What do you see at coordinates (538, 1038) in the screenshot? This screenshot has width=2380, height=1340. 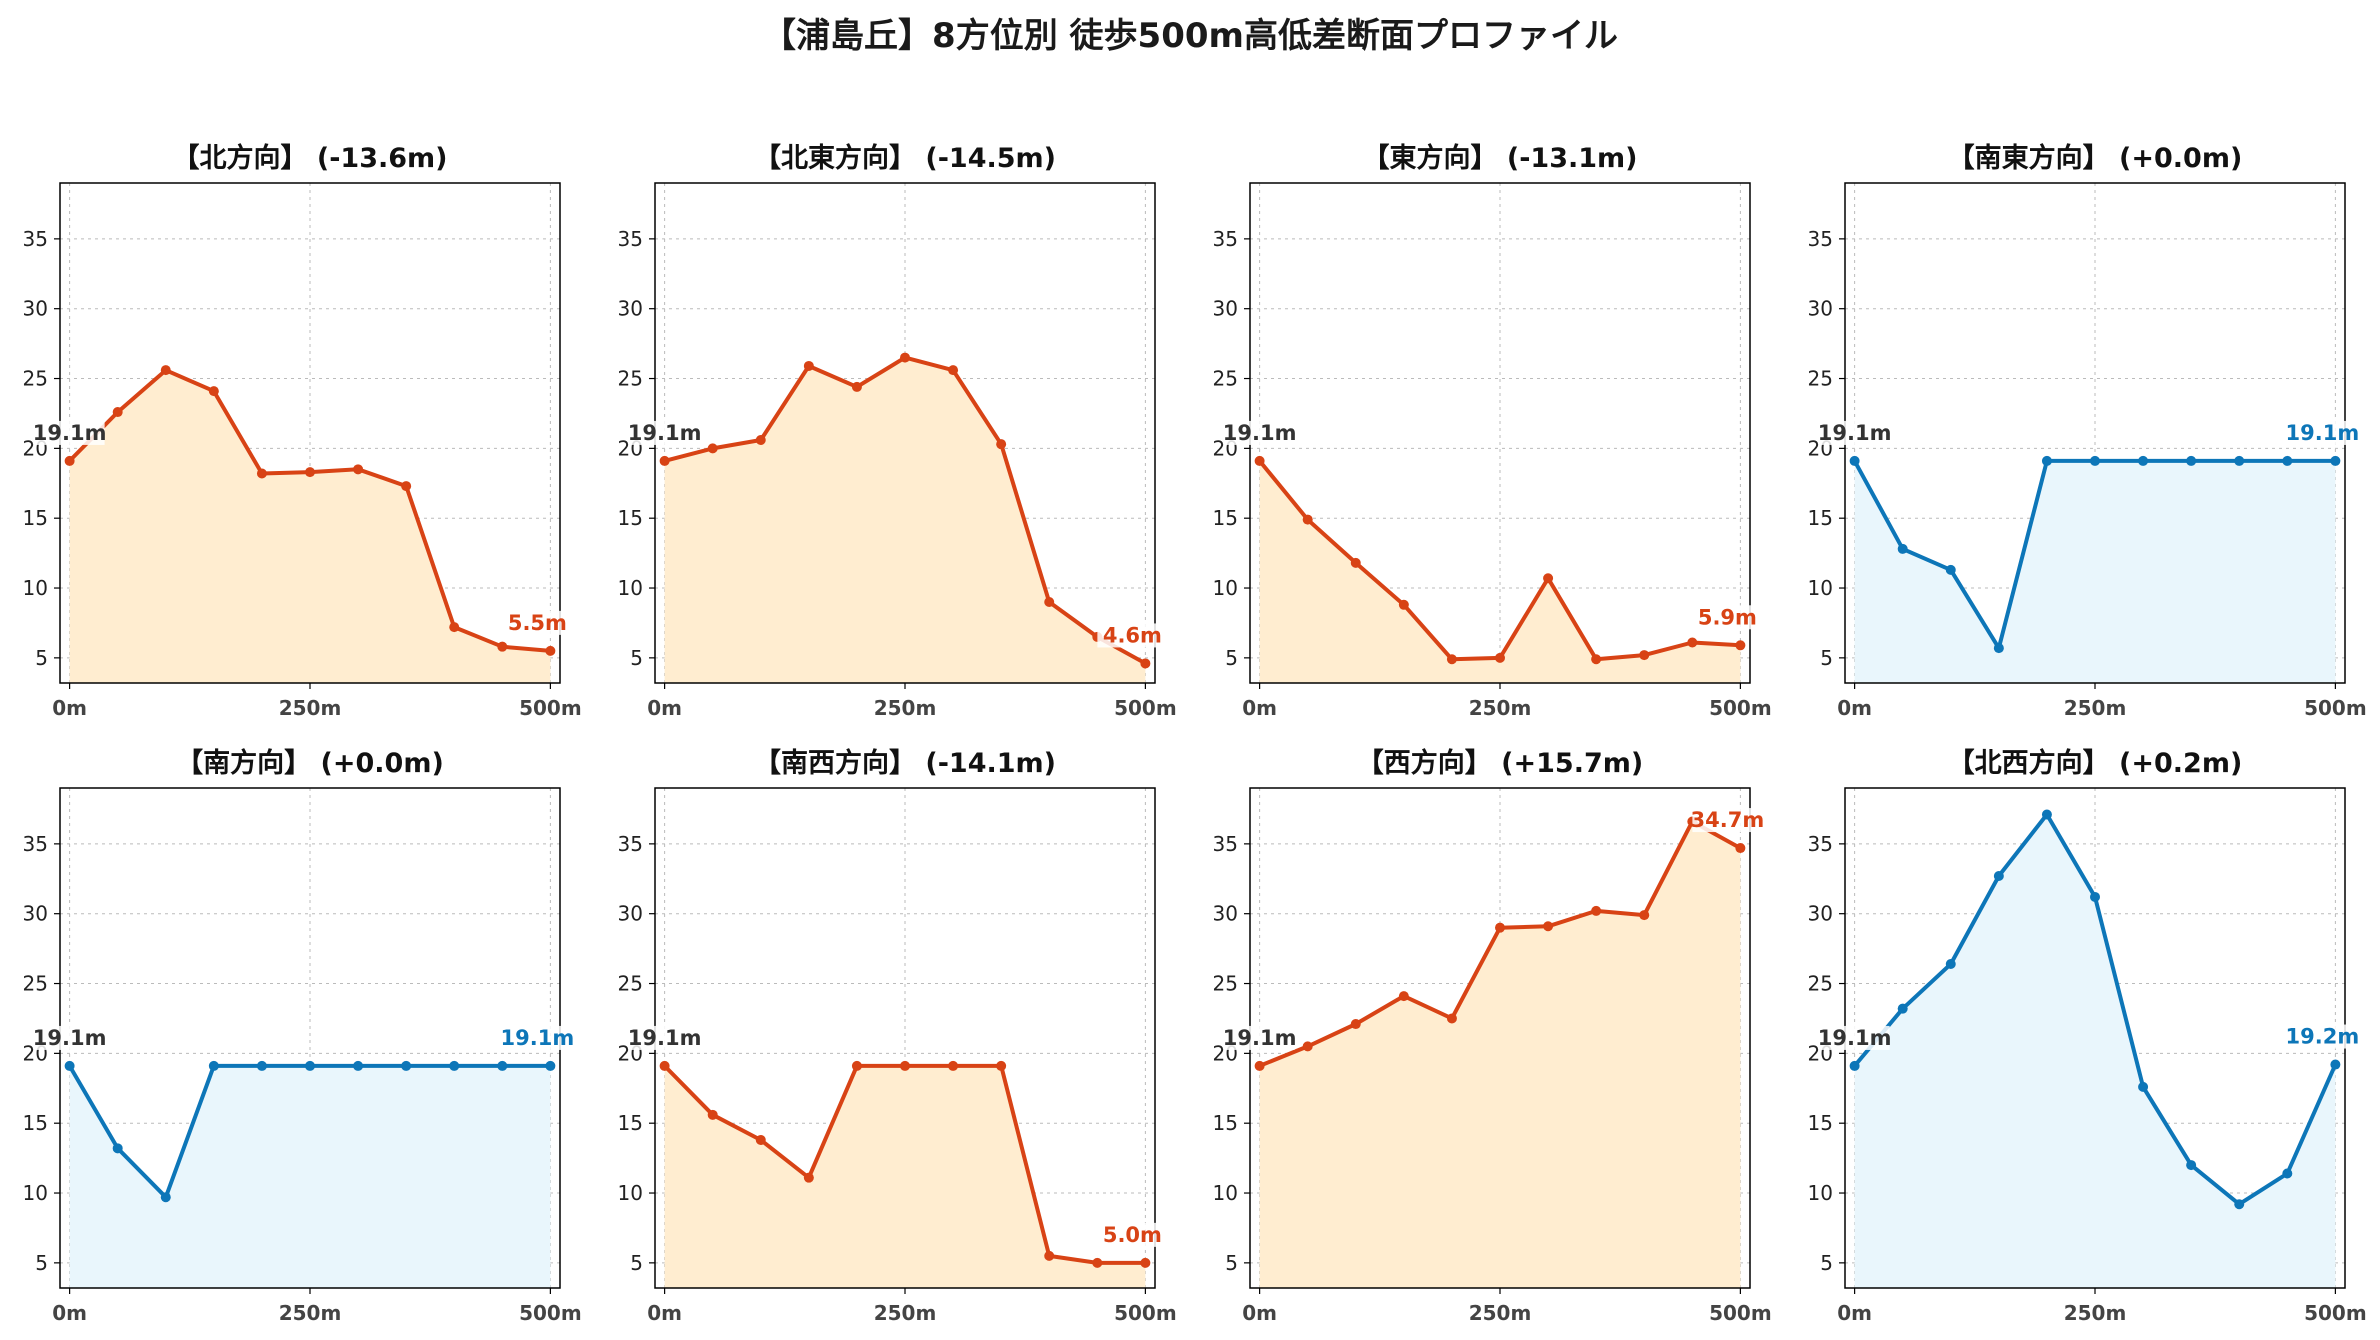 I see `end-value-label: 19.1m` at bounding box center [538, 1038].